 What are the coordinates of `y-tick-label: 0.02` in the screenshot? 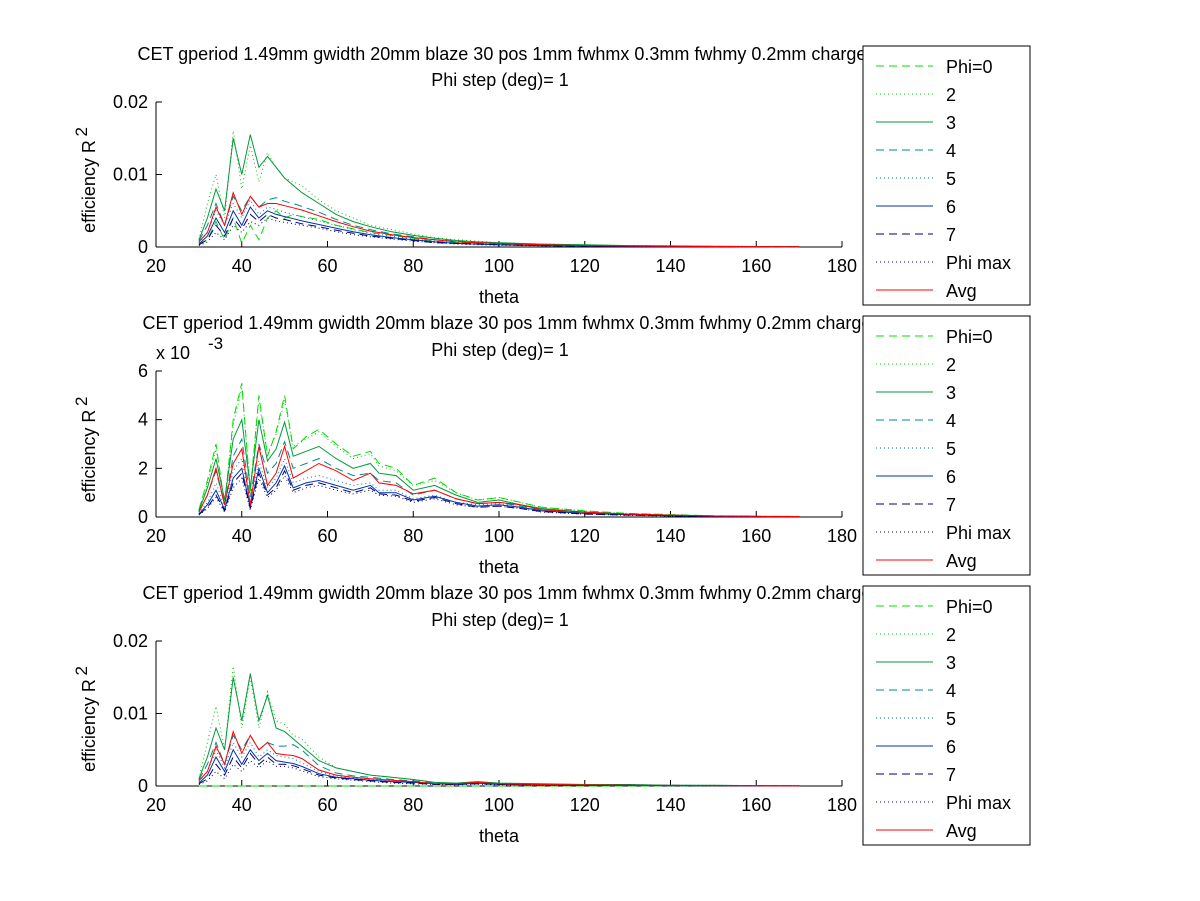 It's located at (130, 641).